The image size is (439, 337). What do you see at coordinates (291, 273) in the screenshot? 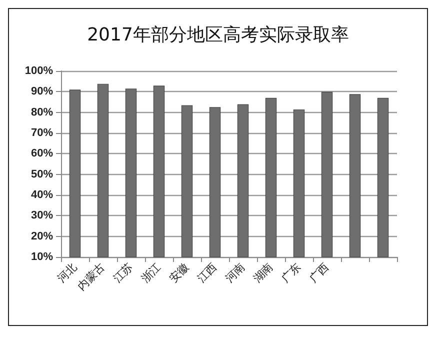
I see `x-tick-label: 广东` at bounding box center [291, 273].